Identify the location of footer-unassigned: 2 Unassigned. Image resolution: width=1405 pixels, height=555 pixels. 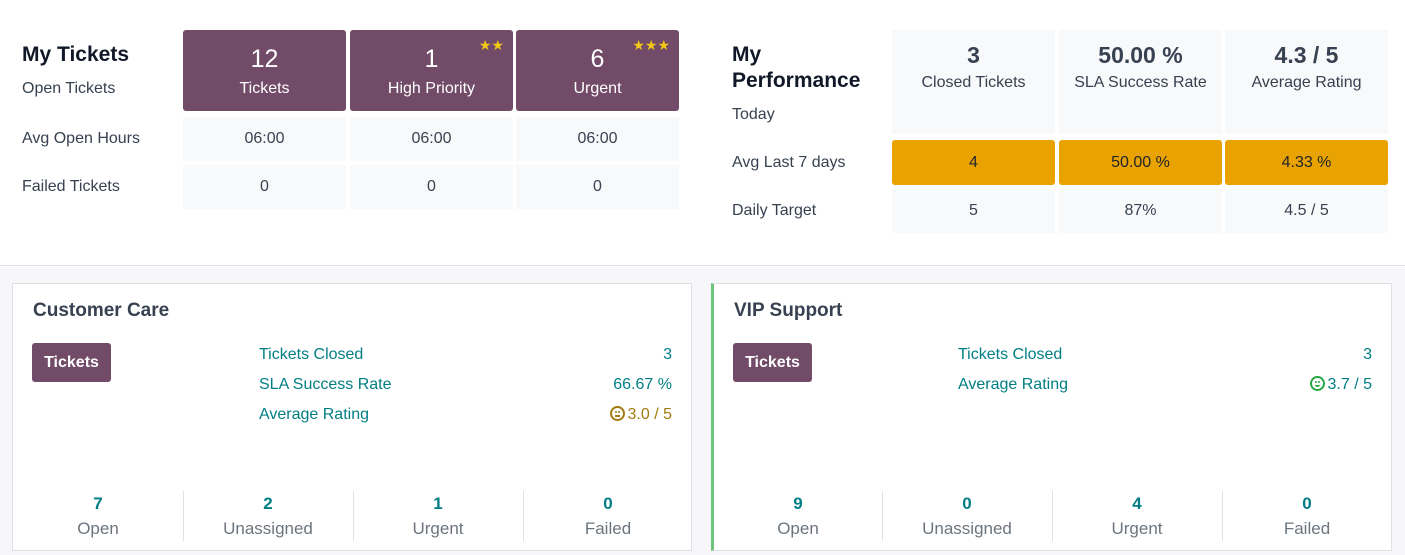
(268, 516).